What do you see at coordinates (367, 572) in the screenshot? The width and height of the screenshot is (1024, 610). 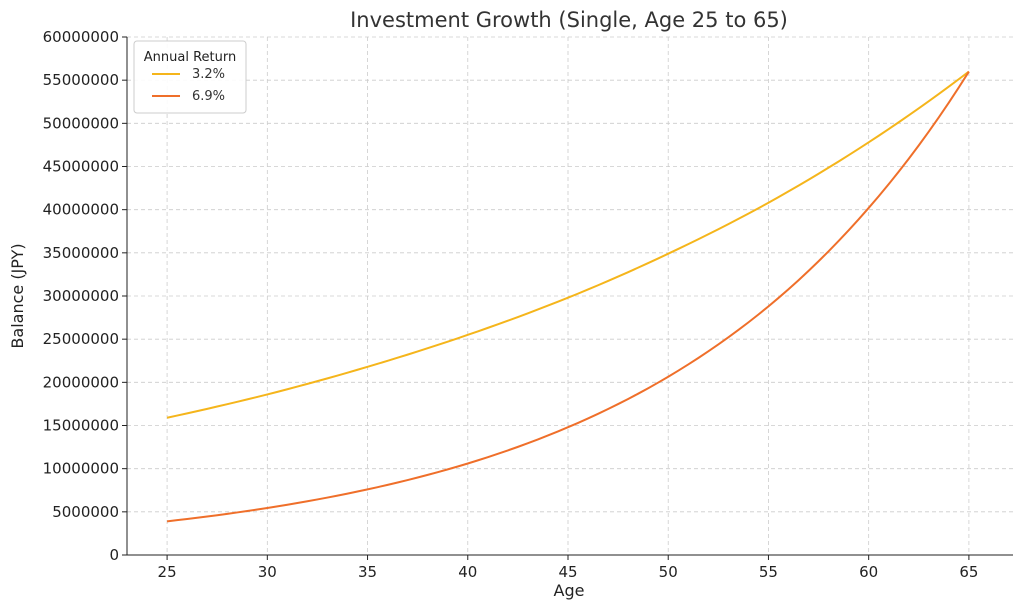 I see `x-tick-label: 35` at bounding box center [367, 572].